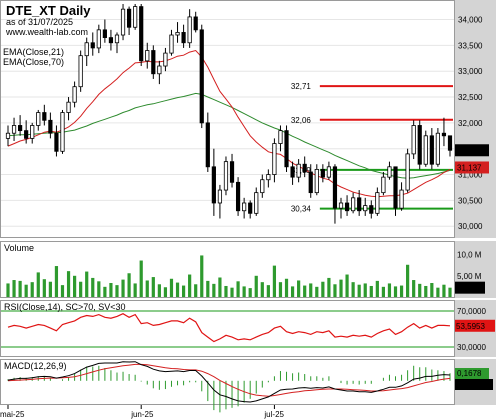 This screenshot has height=420, width=496. Describe the element at coordinates (227, 382) in the screenshot. I see `macd-pane` at that location.